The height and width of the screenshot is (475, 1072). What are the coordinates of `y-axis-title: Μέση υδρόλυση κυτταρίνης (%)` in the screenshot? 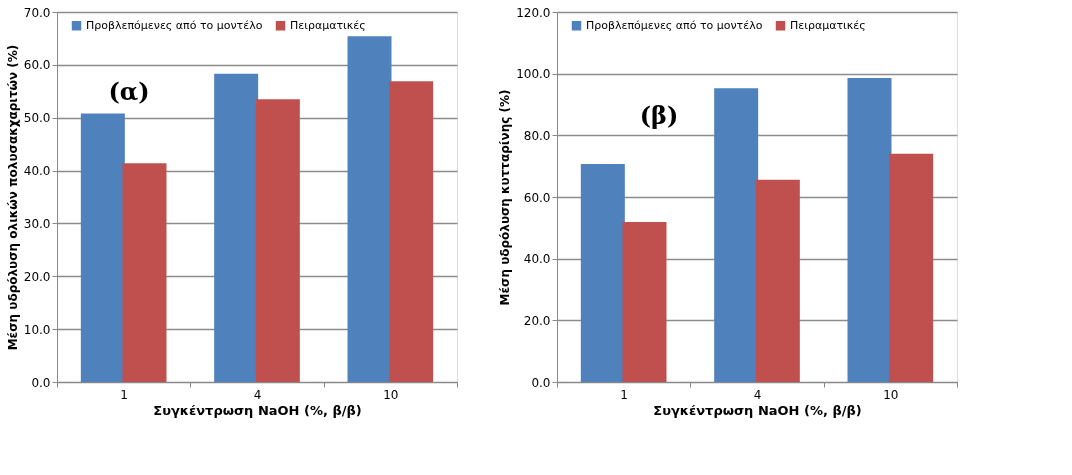 It's located at (505, 197).